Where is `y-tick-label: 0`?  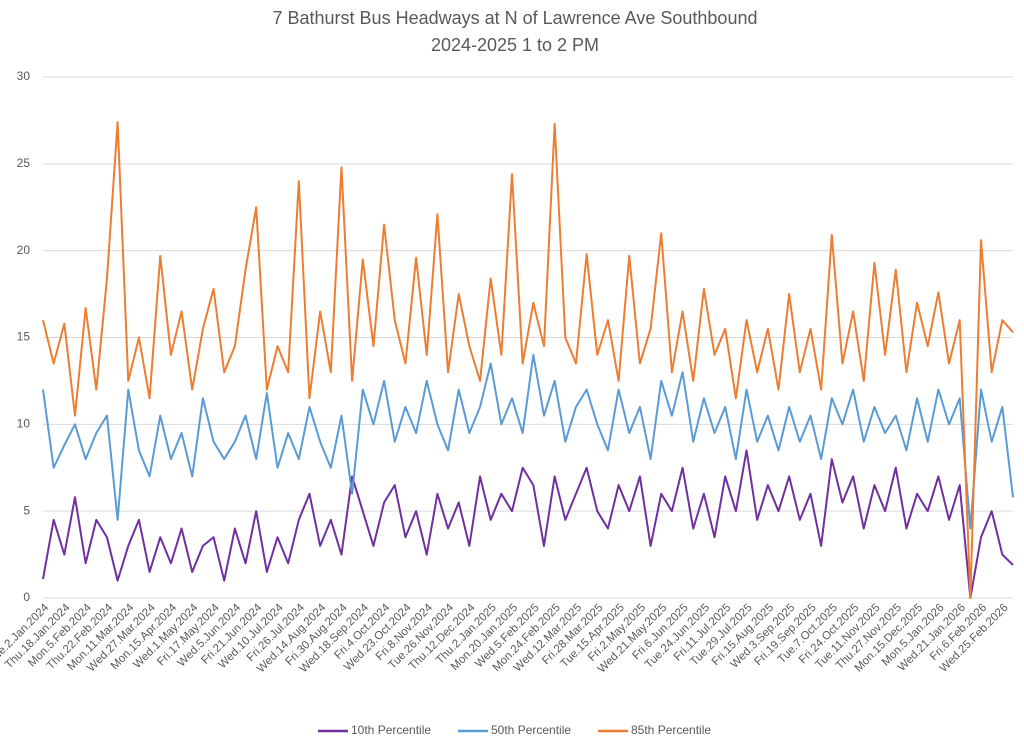
y-tick-label: 0 is located at coordinates (26, 597).